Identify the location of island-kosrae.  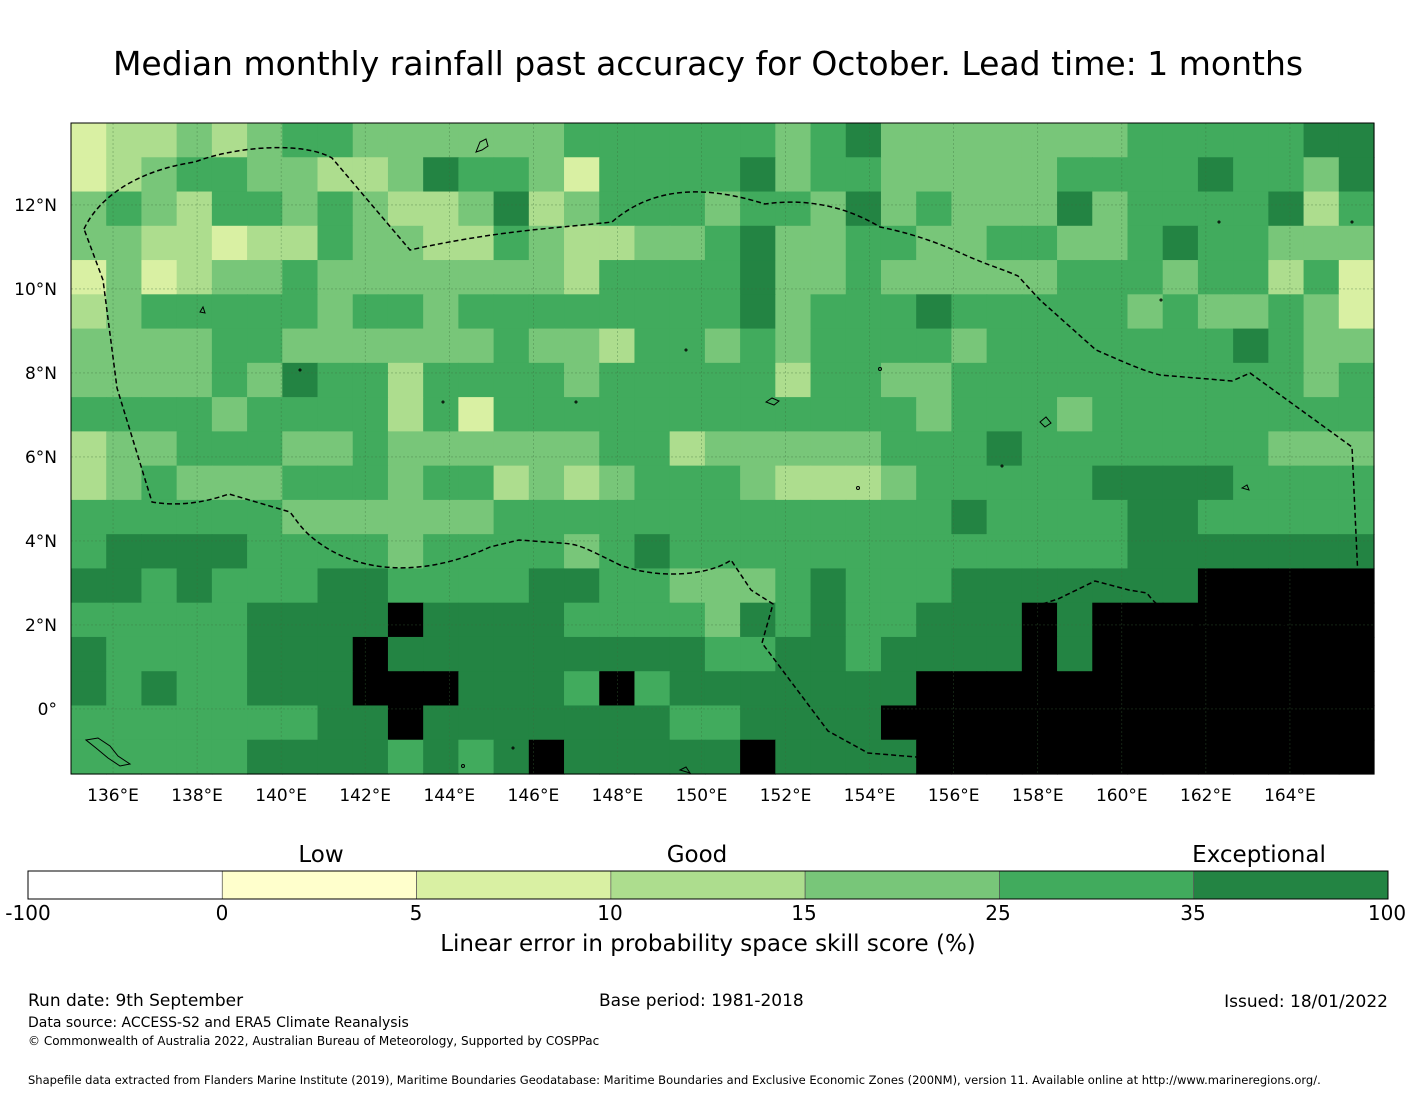
(1245, 487).